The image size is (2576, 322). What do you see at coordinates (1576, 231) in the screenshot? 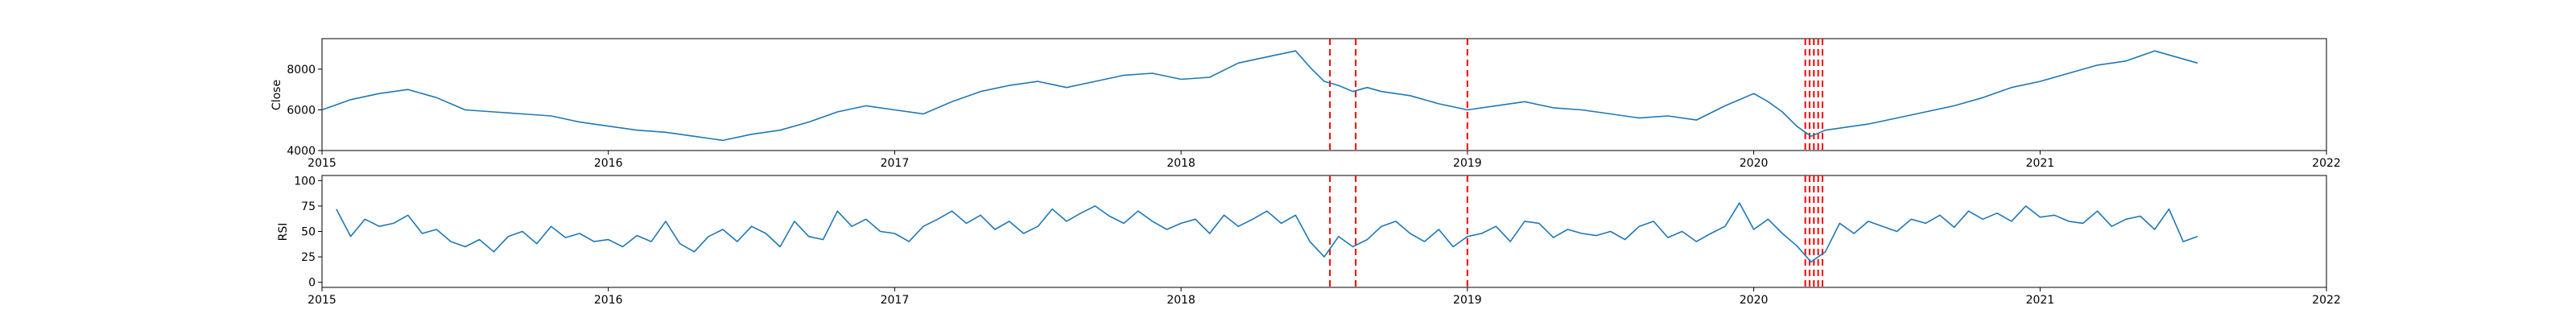
I see `rsi-event-lines` at bounding box center [1576, 231].